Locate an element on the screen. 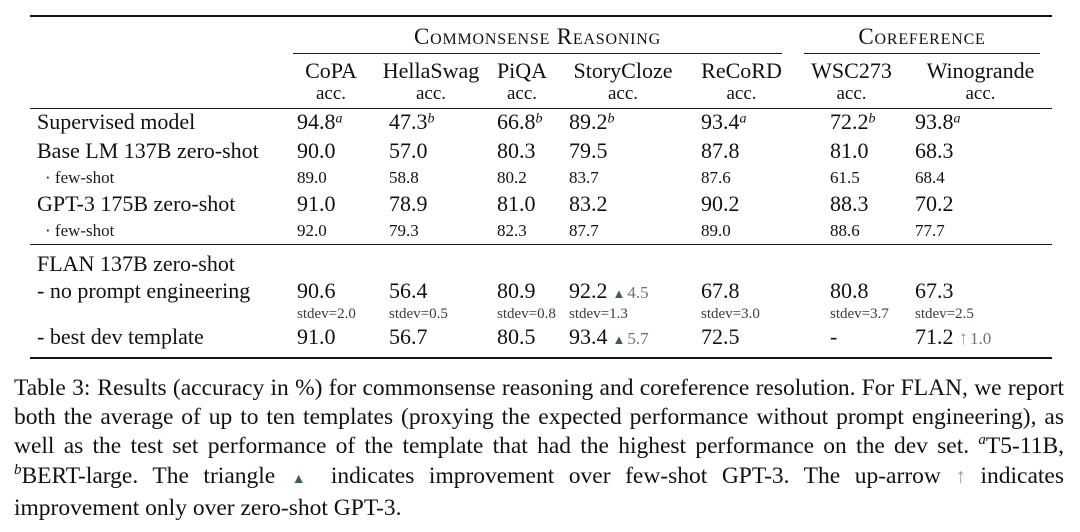 The height and width of the screenshot is (532, 1080). group-header-commonsense-reasoning: Commonsense Reasoning is located at coordinates (540, 35).